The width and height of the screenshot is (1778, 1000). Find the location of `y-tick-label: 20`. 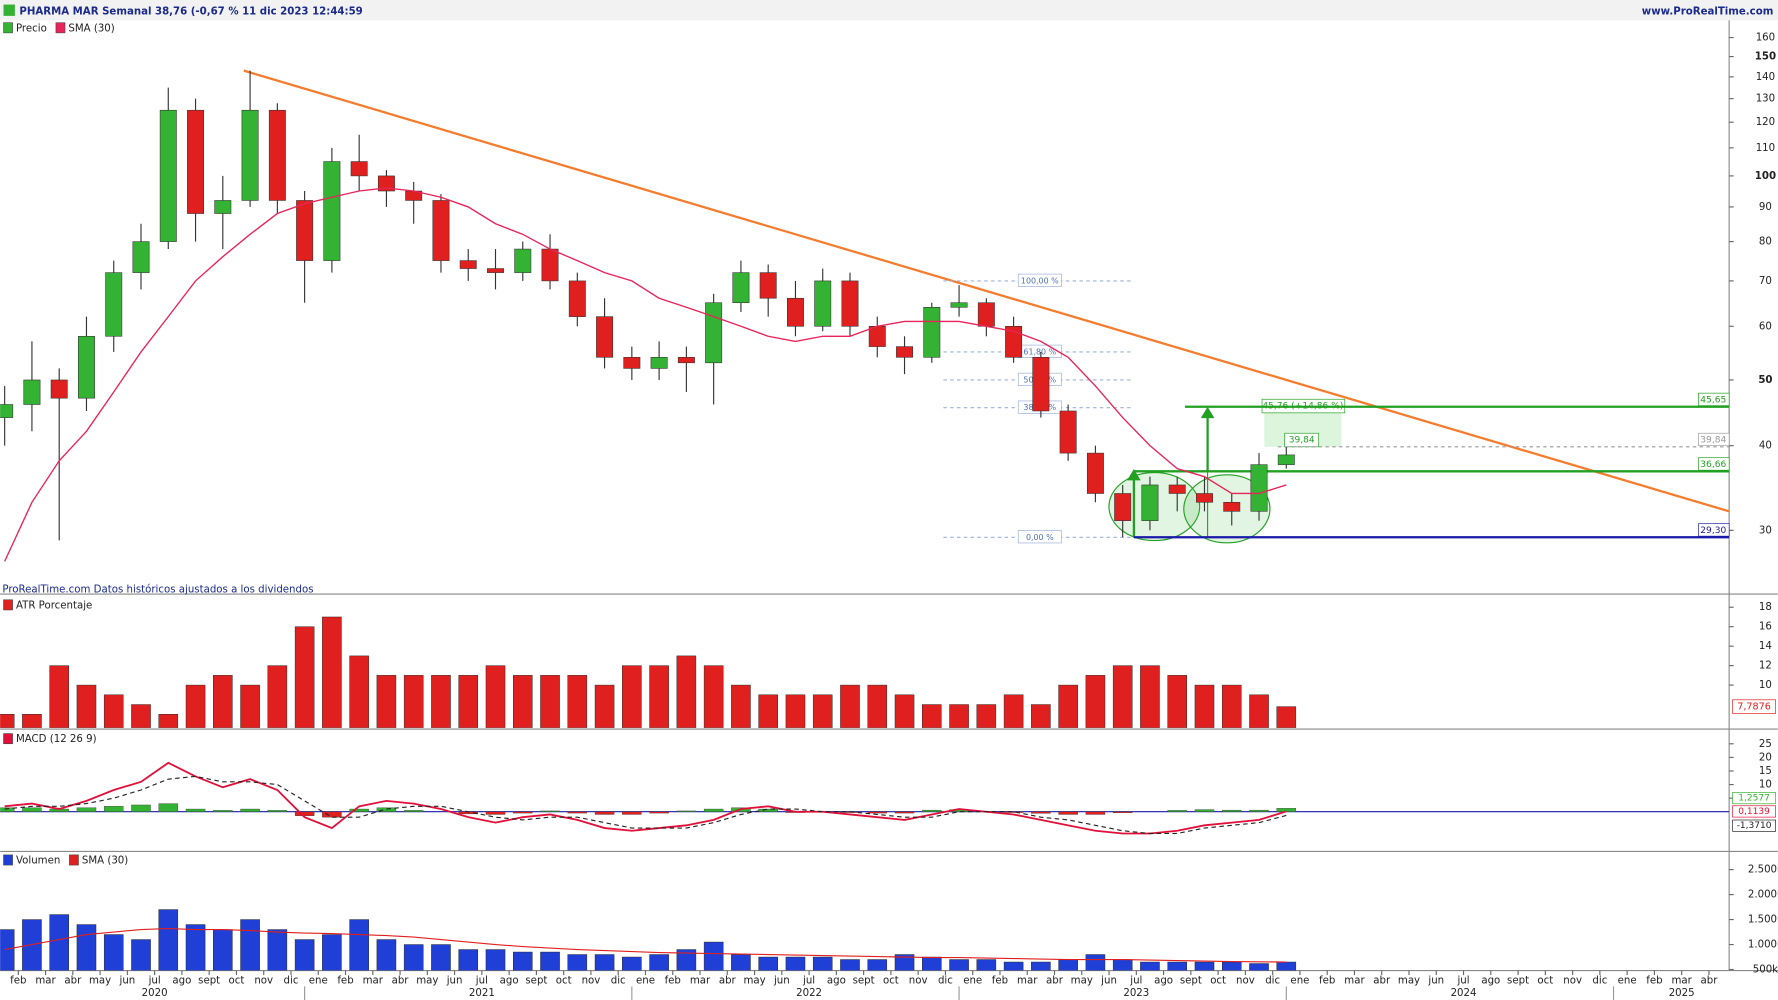

y-tick-label: 20 is located at coordinates (1765, 757).